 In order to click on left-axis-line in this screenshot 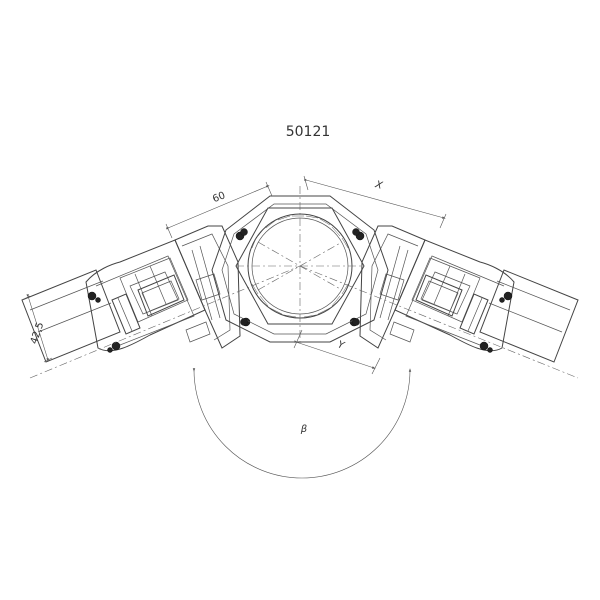, I will do `click(165, 322)`.